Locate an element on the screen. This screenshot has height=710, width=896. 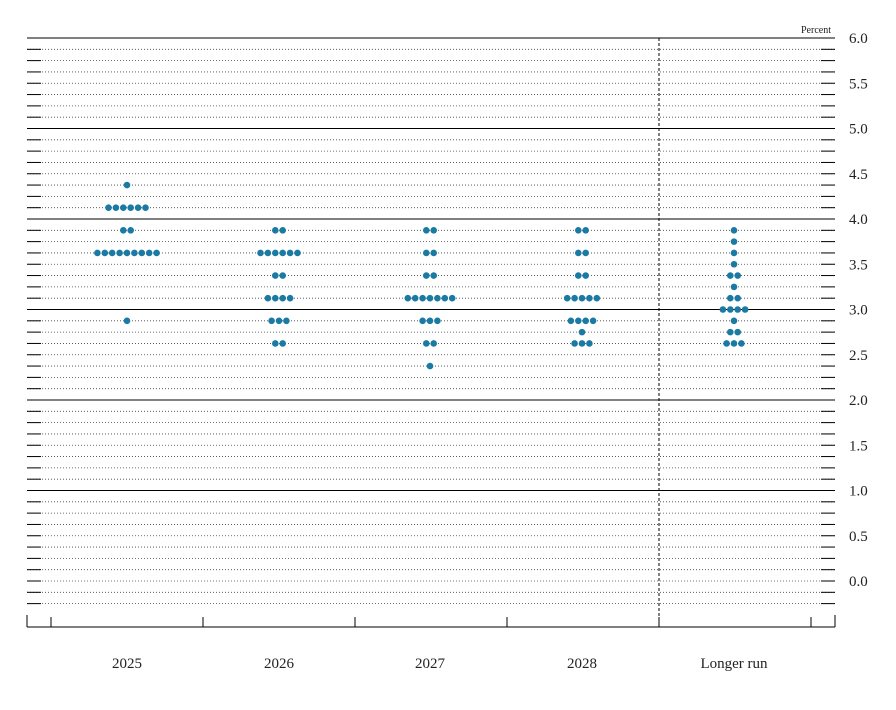
y-tick-label: 0.0 is located at coordinates (858, 582).